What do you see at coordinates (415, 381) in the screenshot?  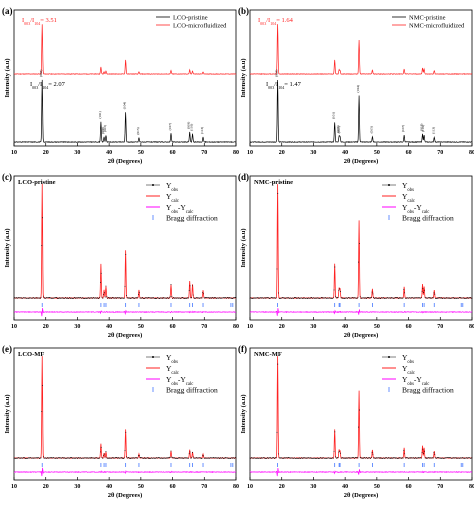 I see `legend-label-diff: Yobs-Ycalc` at bounding box center [415, 381].